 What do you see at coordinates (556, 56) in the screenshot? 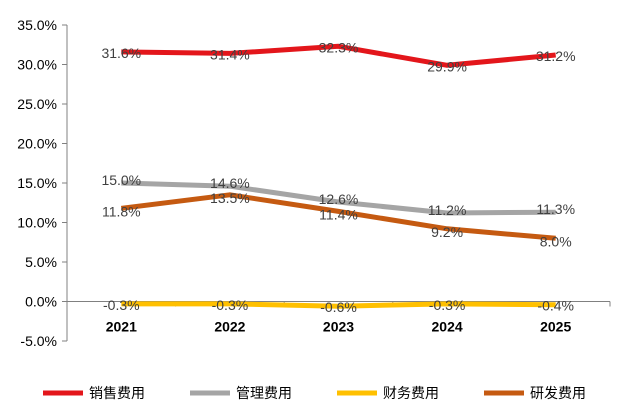
I see `data-label: 31.2%` at bounding box center [556, 56].